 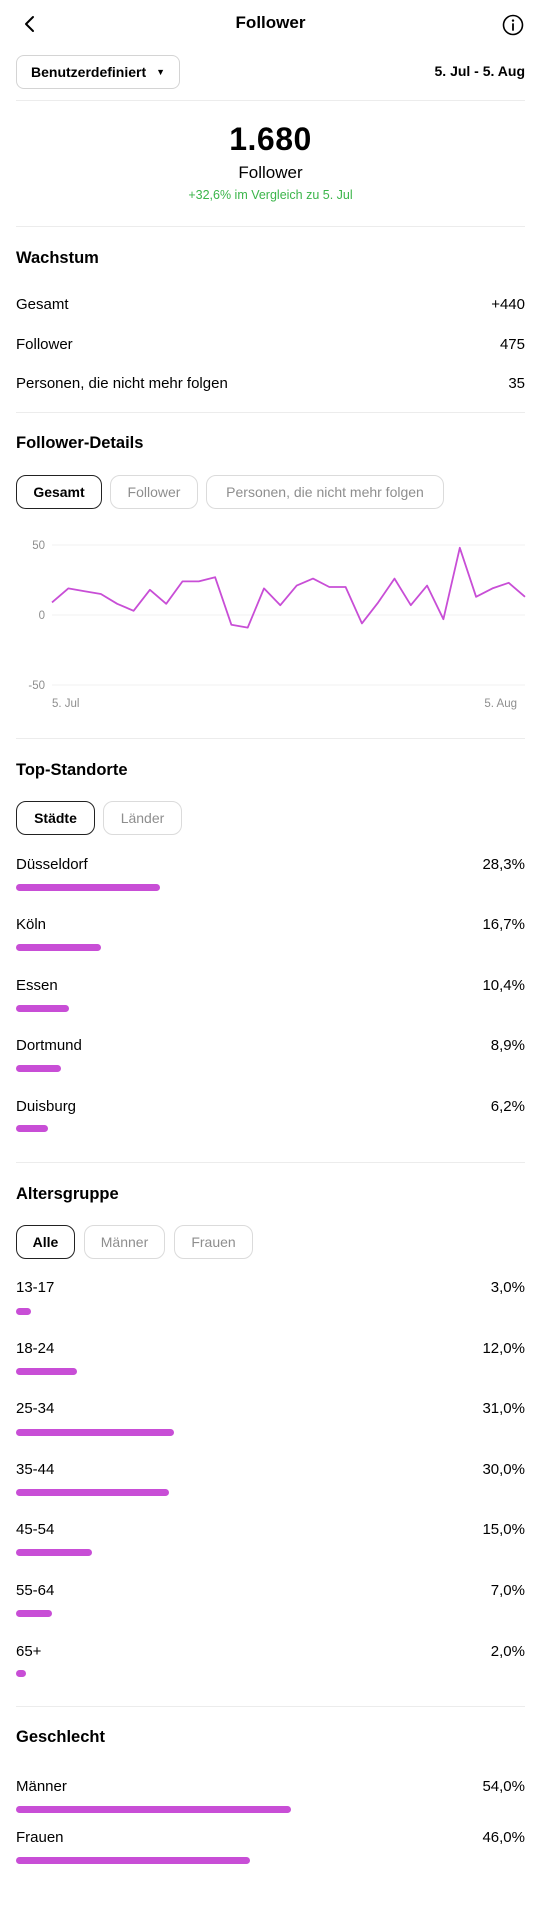 What do you see at coordinates (503, 985) in the screenshot?
I see `location-value: 10,4%` at bounding box center [503, 985].